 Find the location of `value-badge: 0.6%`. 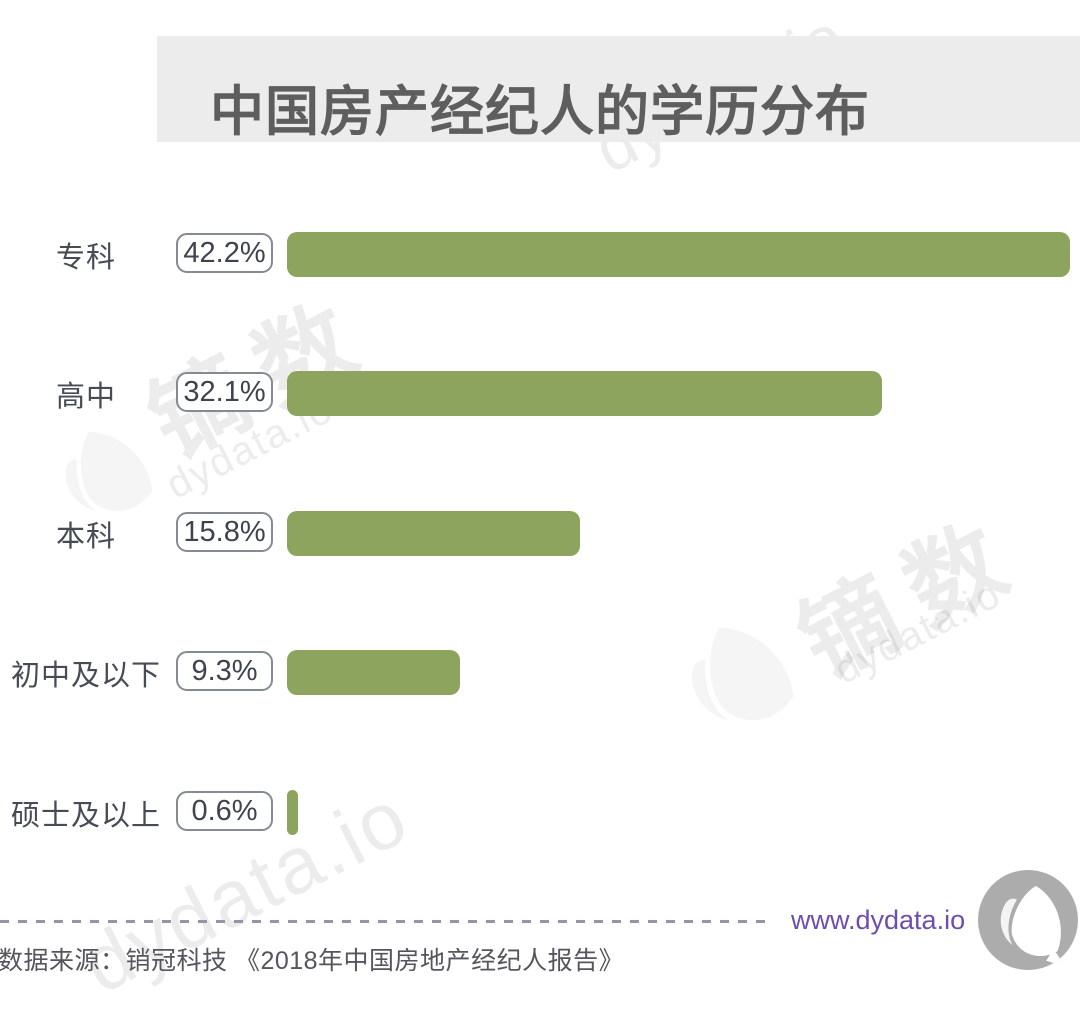

value-badge: 0.6% is located at coordinates (224, 811).